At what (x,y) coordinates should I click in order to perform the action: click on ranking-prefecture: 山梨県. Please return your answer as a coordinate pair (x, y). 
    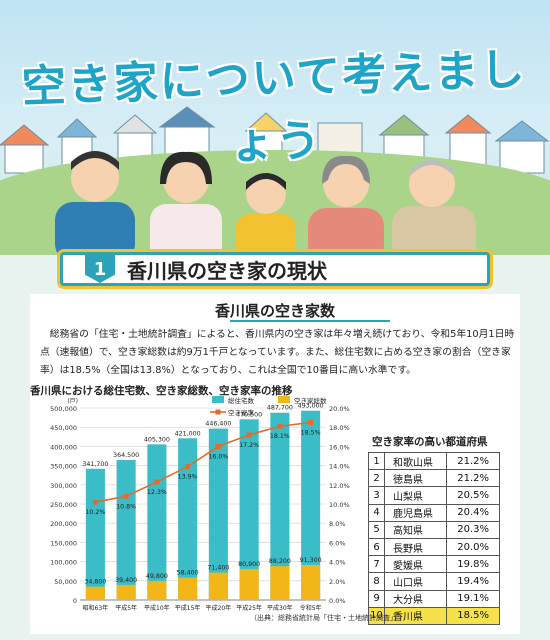
    Looking at the image, I should click on (415, 495).